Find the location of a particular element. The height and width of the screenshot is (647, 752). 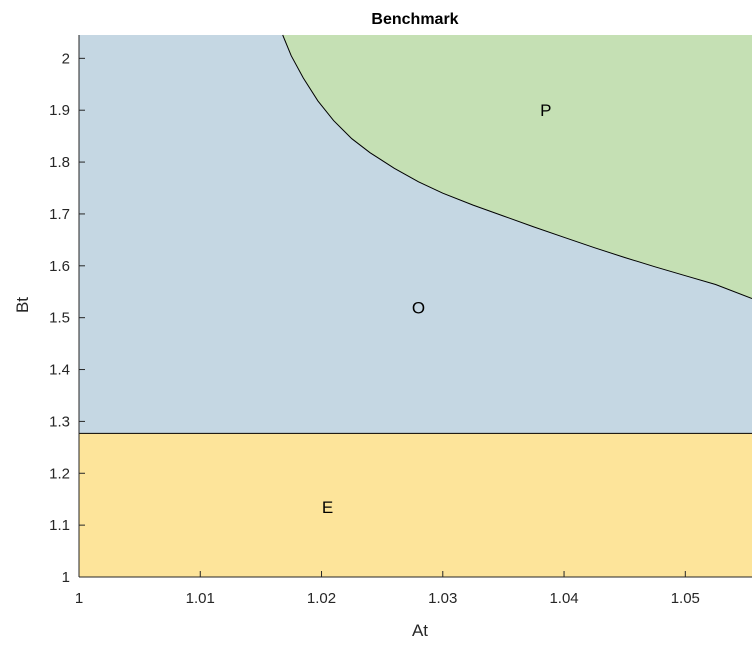

region-label-E: E is located at coordinates (327, 507).